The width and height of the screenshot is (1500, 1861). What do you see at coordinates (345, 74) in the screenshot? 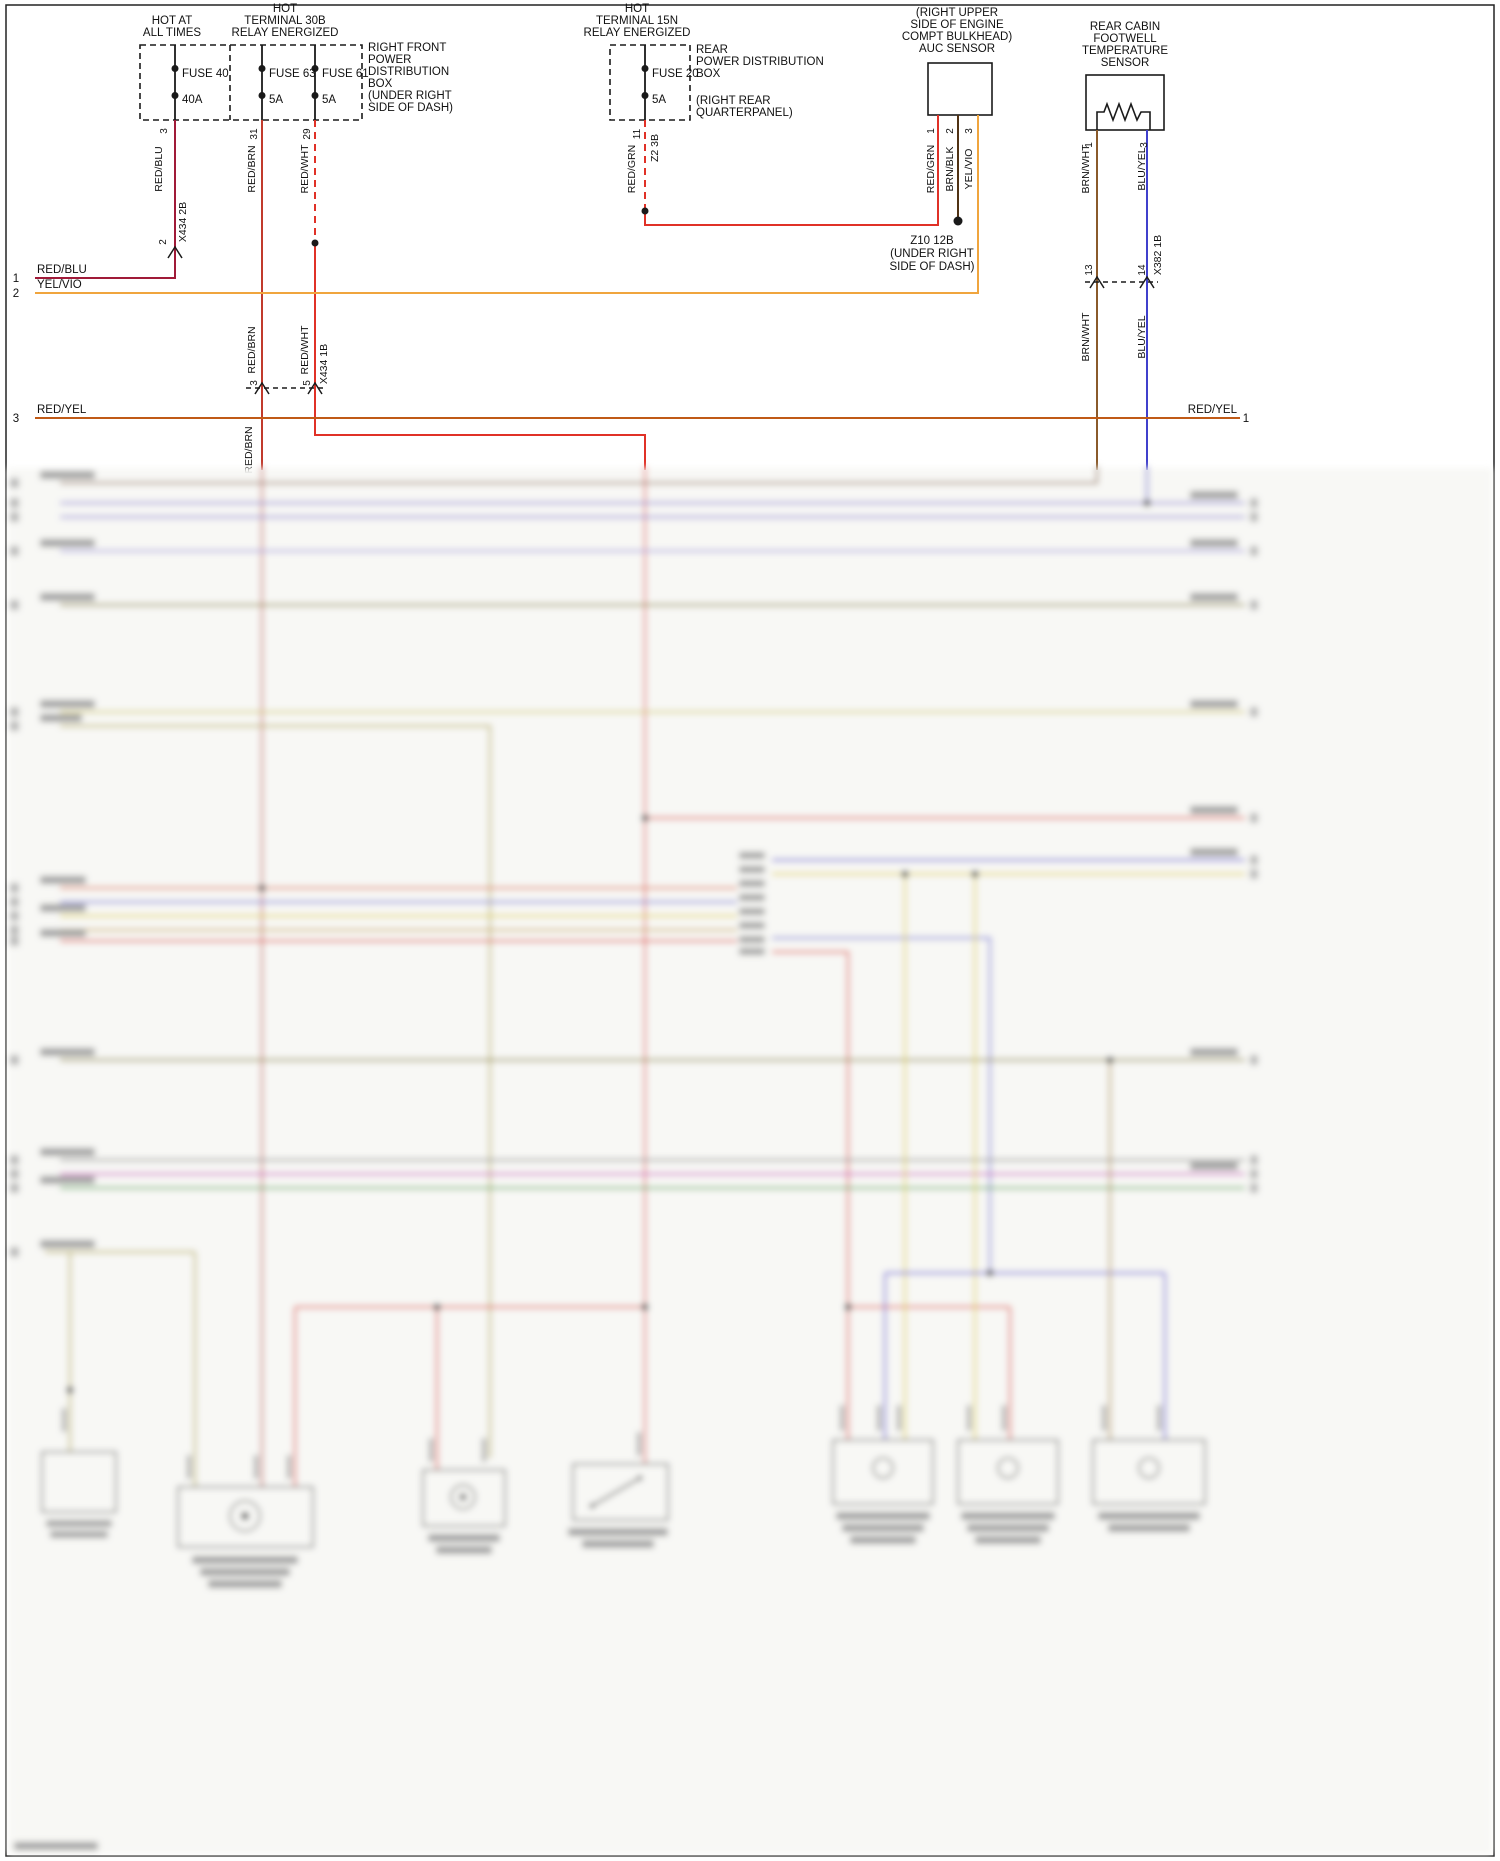
I see `fuse-61-name: FUSE 61` at bounding box center [345, 74].